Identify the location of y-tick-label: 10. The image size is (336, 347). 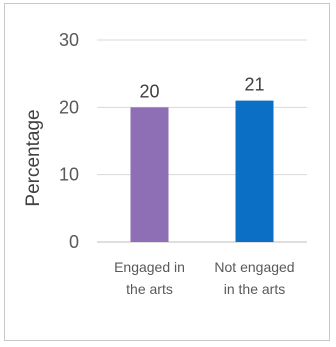
(69, 175).